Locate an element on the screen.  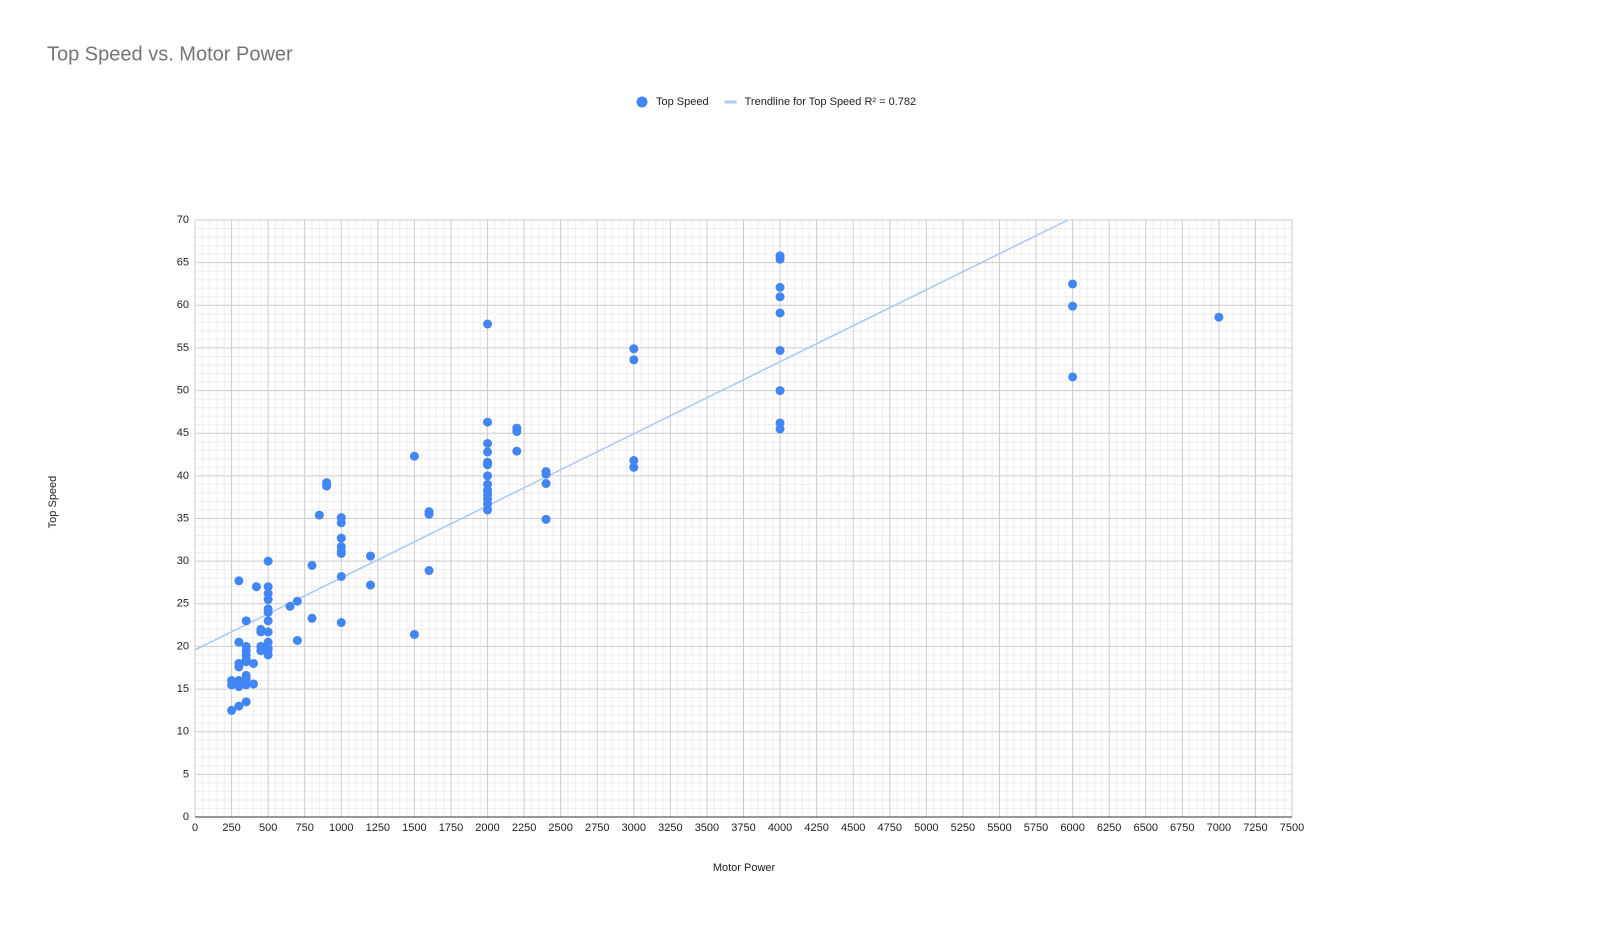
legend-label: Top Speed is located at coordinates (682, 102).